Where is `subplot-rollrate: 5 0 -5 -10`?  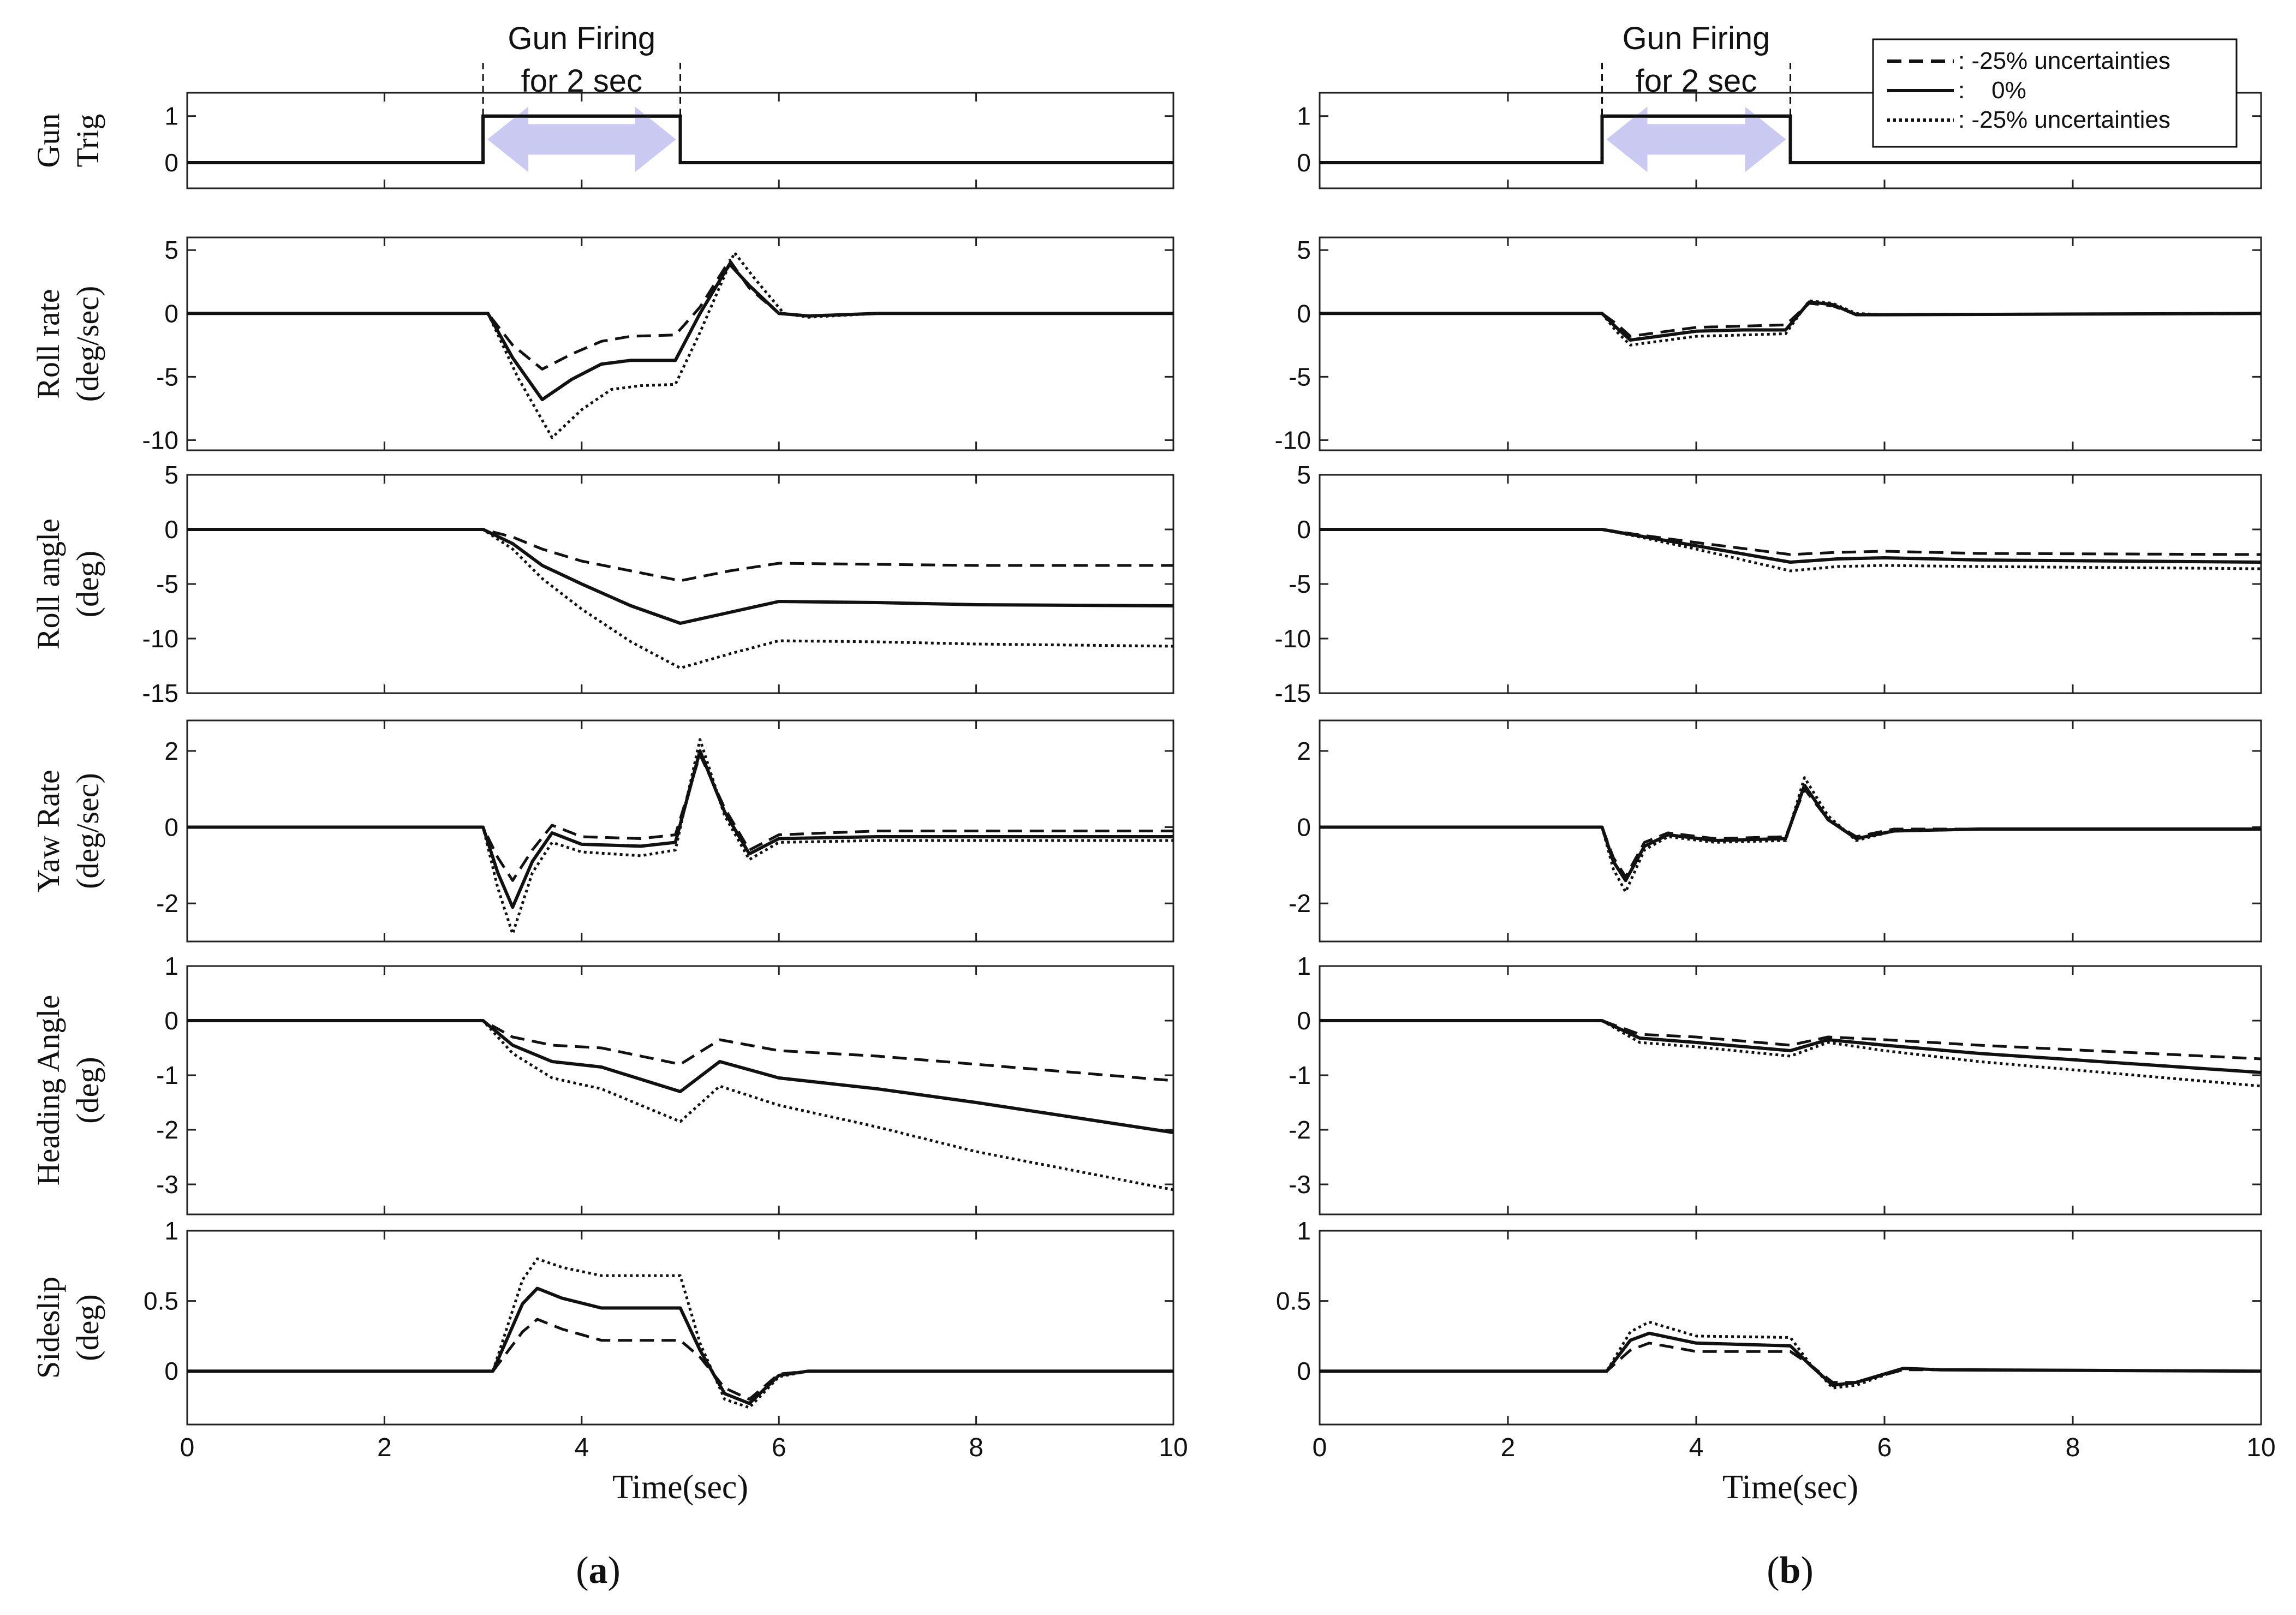
subplot-rollrate: 5 0 -5 -10 is located at coordinates (1768, 345).